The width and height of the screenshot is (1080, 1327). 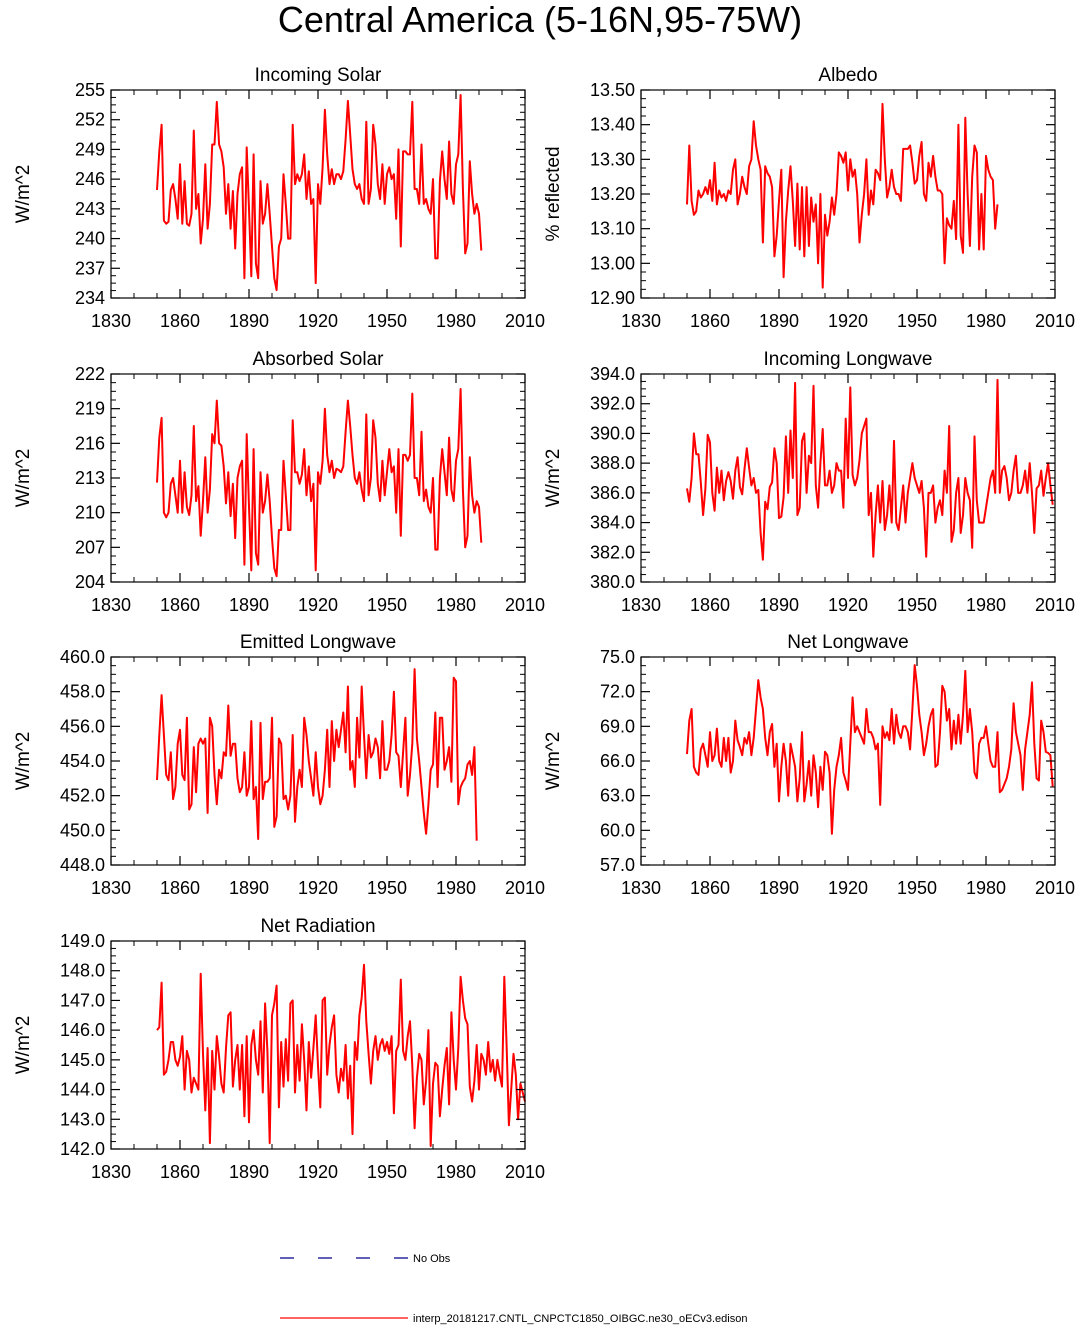 What do you see at coordinates (82, 657) in the screenshot?
I see `y-tick-label: 460.0` at bounding box center [82, 657].